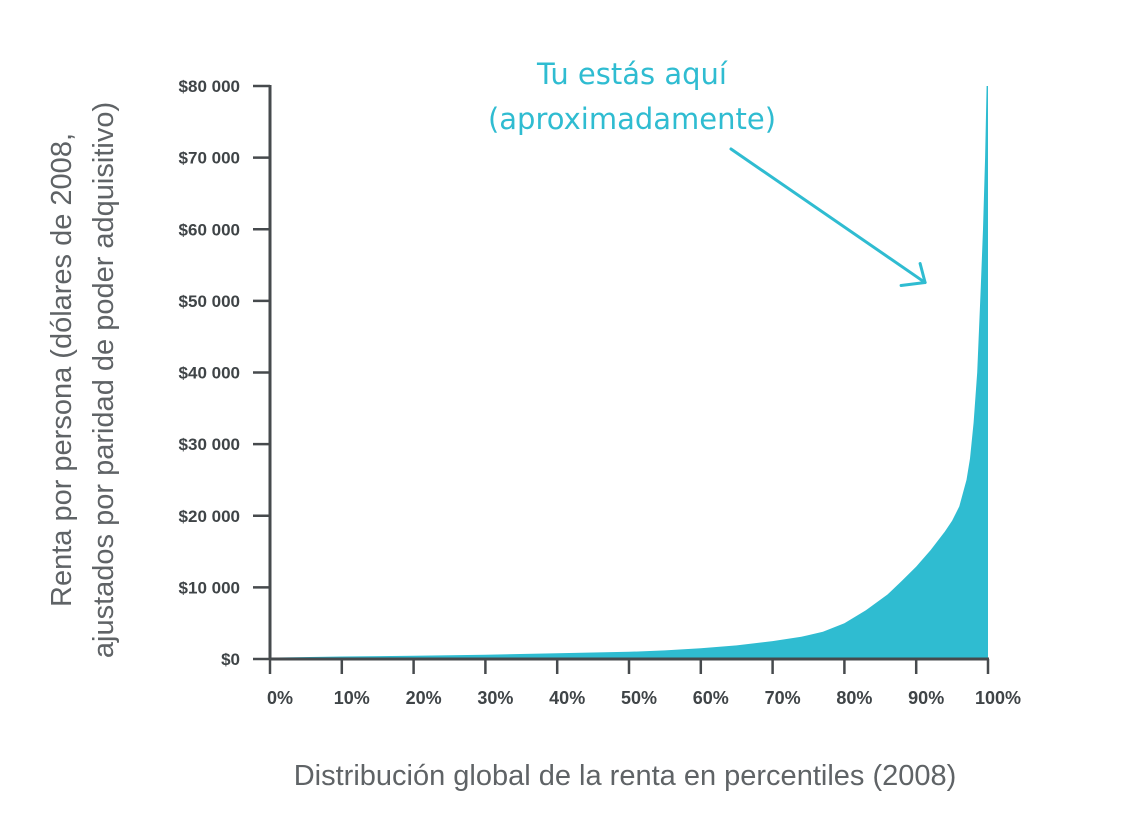  Describe the element at coordinates (209, 86) in the screenshot. I see `y-tick-label: $80 000` at that location.